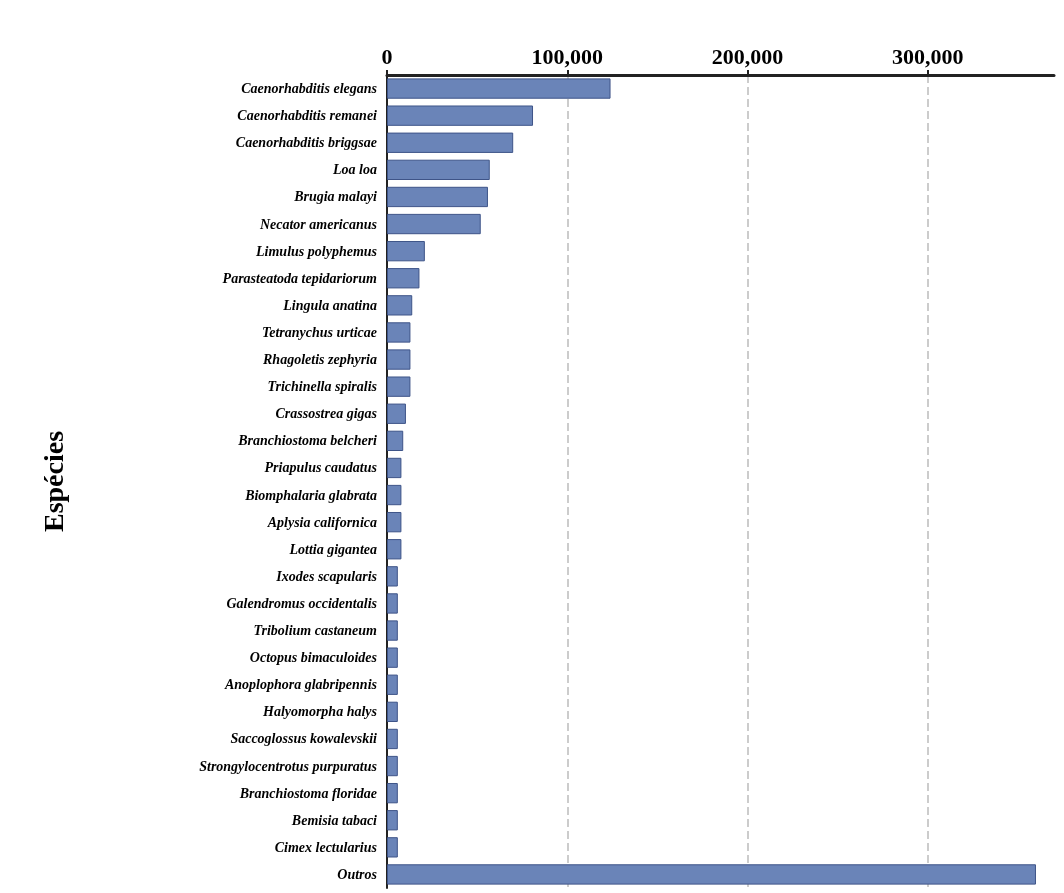  I want to click on x-tick-label: 100,000, so click(567, 56).